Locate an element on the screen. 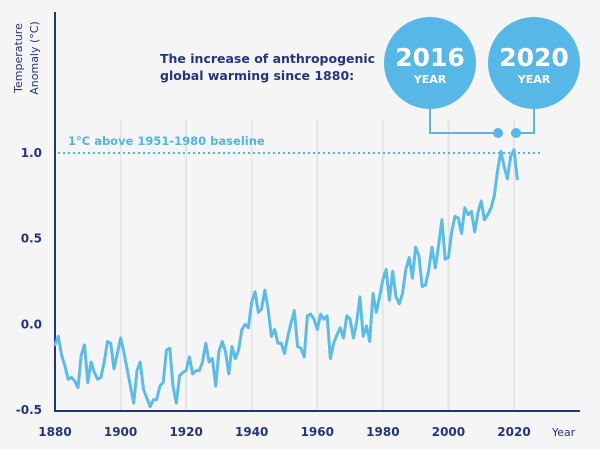 The height and width of the screenshot is (449, 600). x-tick-2020: 2020 is located at coordinates (513, 432).